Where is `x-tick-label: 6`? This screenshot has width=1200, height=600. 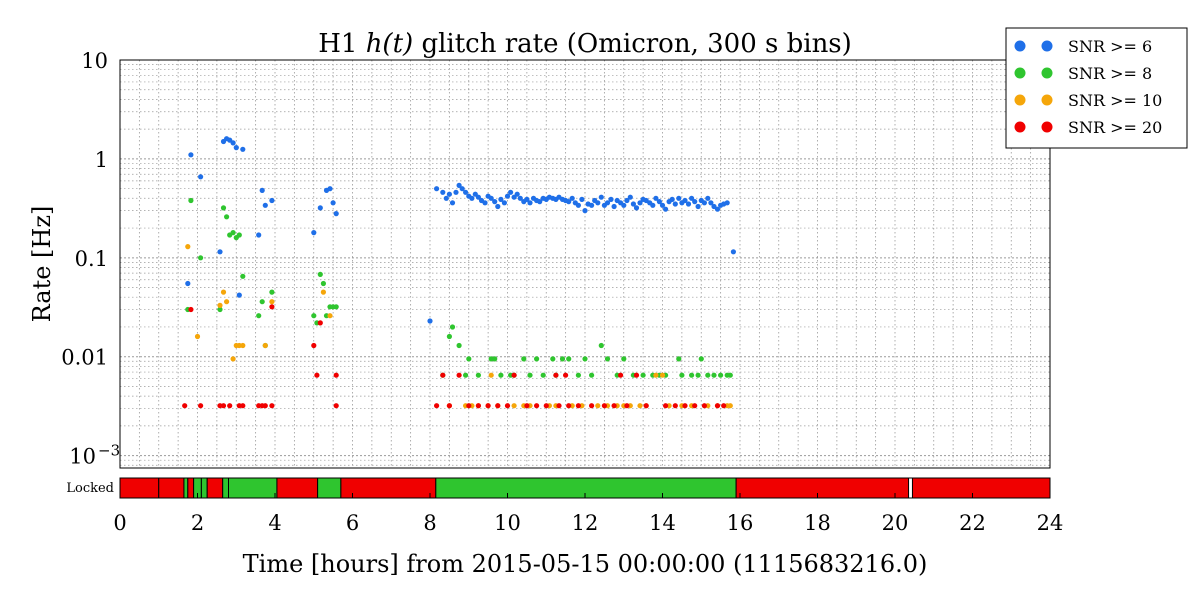
x-tick-label: 6 is located at coordinates (352, 523).